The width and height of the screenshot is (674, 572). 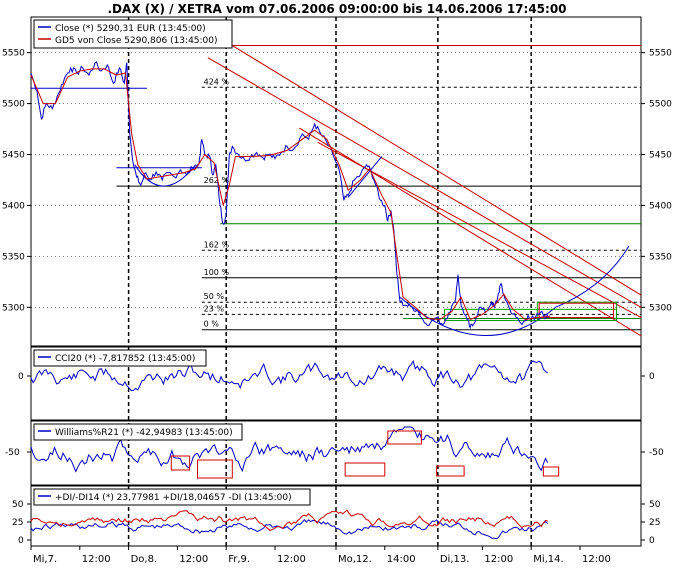 I want to click on dmi-tick-label-left: 0, so click(x=21, y=541).